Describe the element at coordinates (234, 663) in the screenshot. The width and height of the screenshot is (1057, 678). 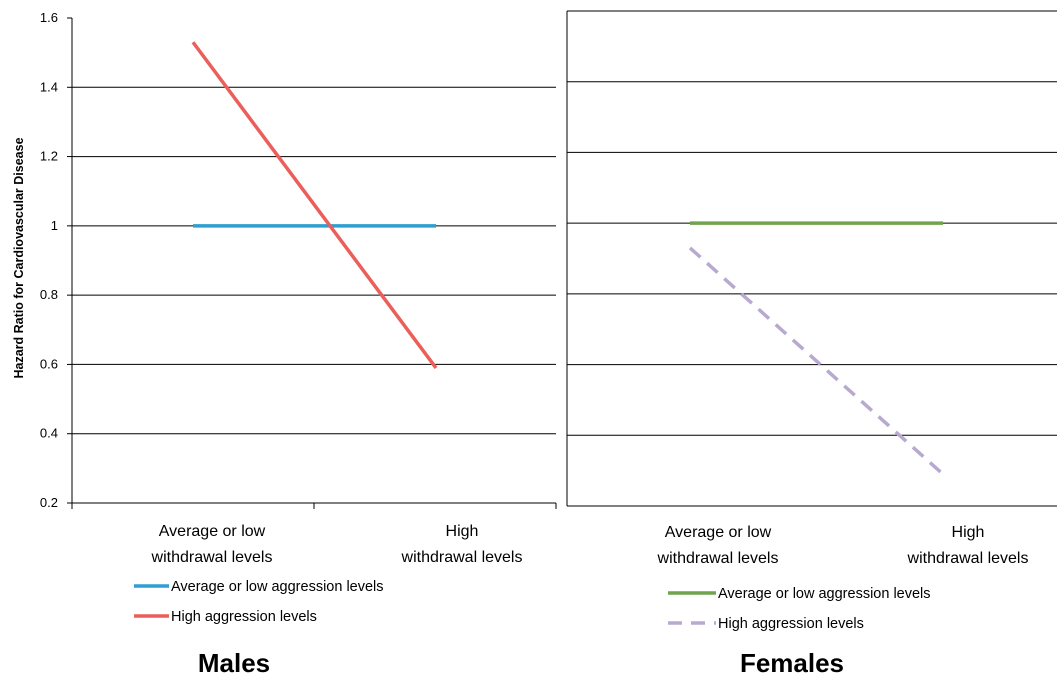
I see `panel-title: Males` at that location.